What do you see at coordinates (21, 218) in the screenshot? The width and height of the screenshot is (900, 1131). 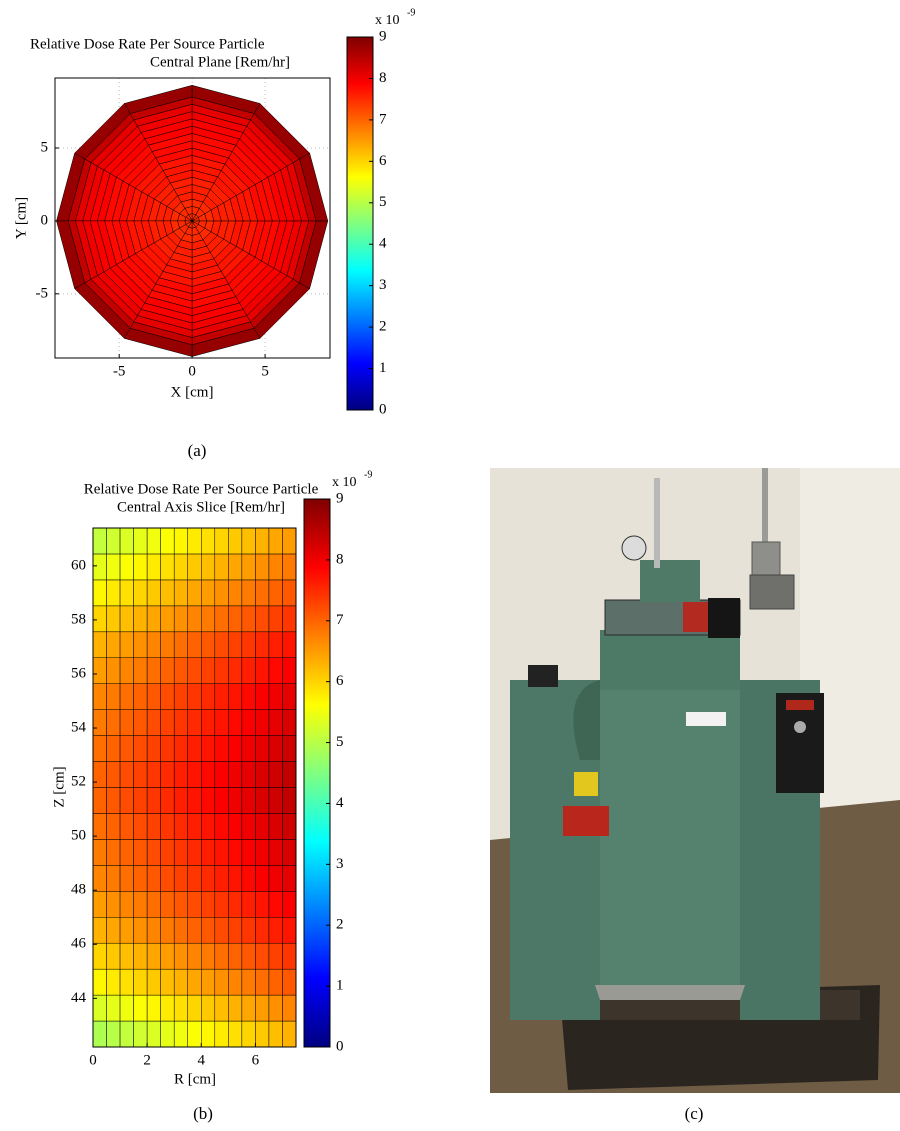 I see `y-axis-label: Y [cm]` at bounding box center [21, 218].